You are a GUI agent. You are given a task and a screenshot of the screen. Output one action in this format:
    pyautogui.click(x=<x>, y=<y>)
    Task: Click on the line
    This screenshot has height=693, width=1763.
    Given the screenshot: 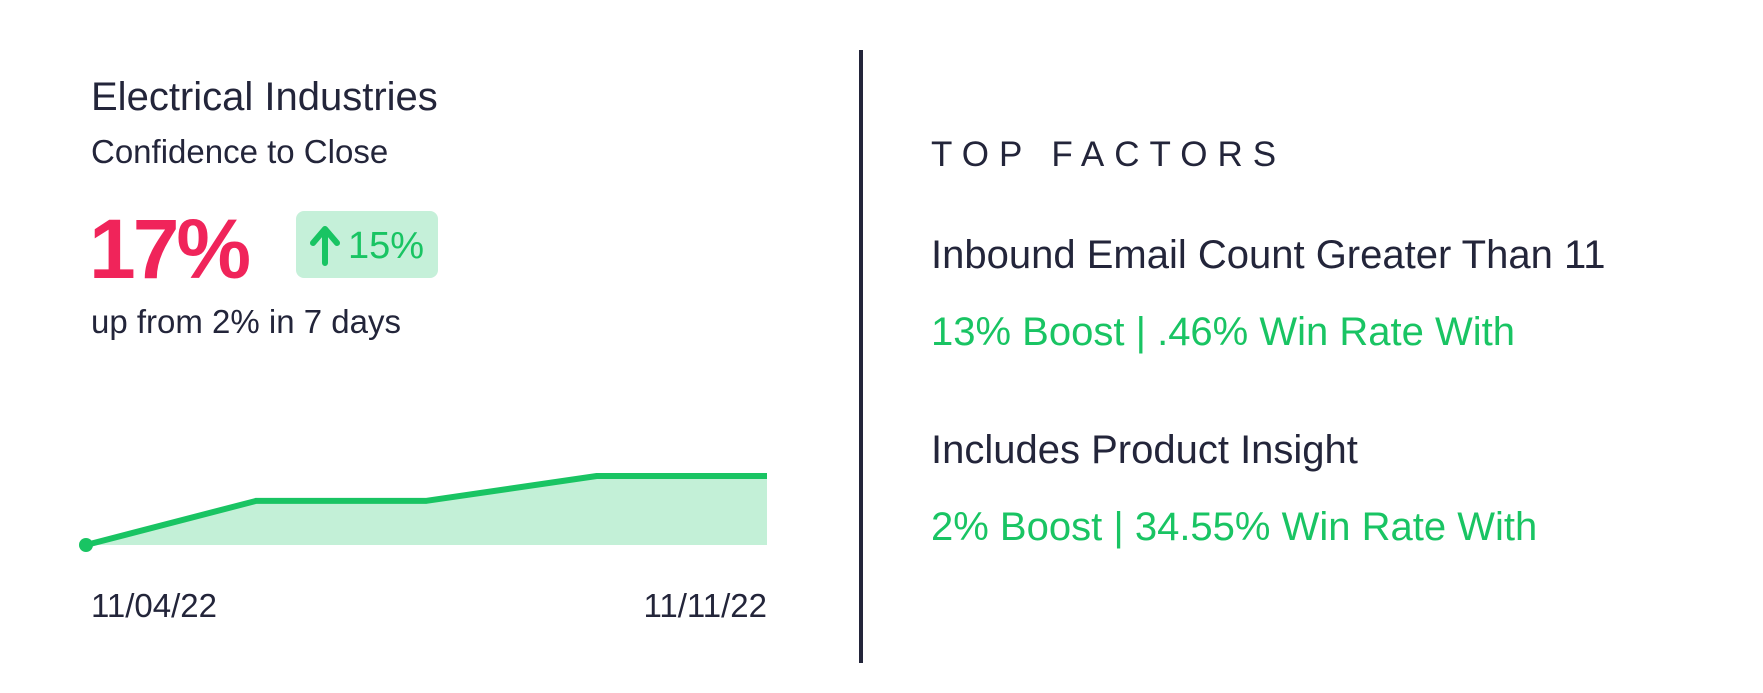 What is the action you would take?
    pyautogui.click(x=426, y=510)
    